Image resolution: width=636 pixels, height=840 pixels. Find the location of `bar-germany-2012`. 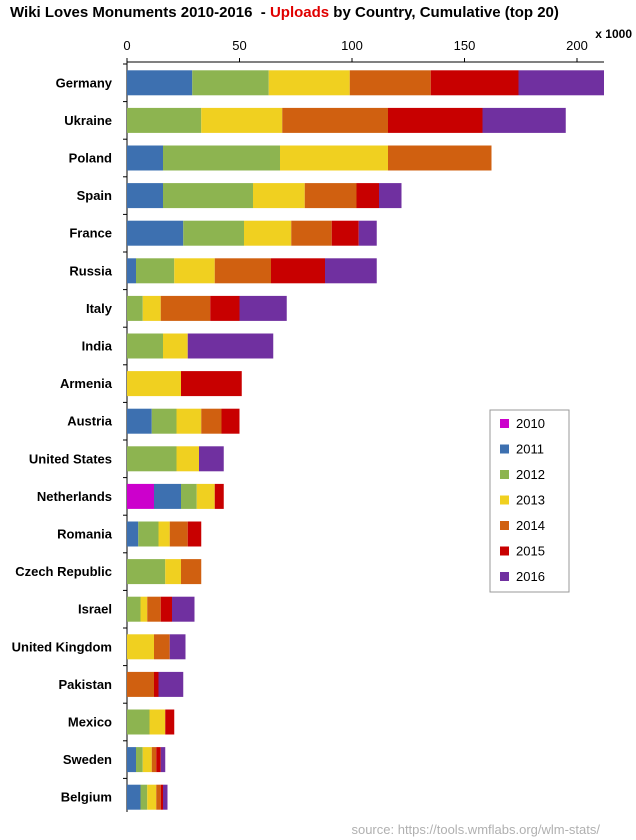

bar-germany-2012 is located at coordinates (230, 83).